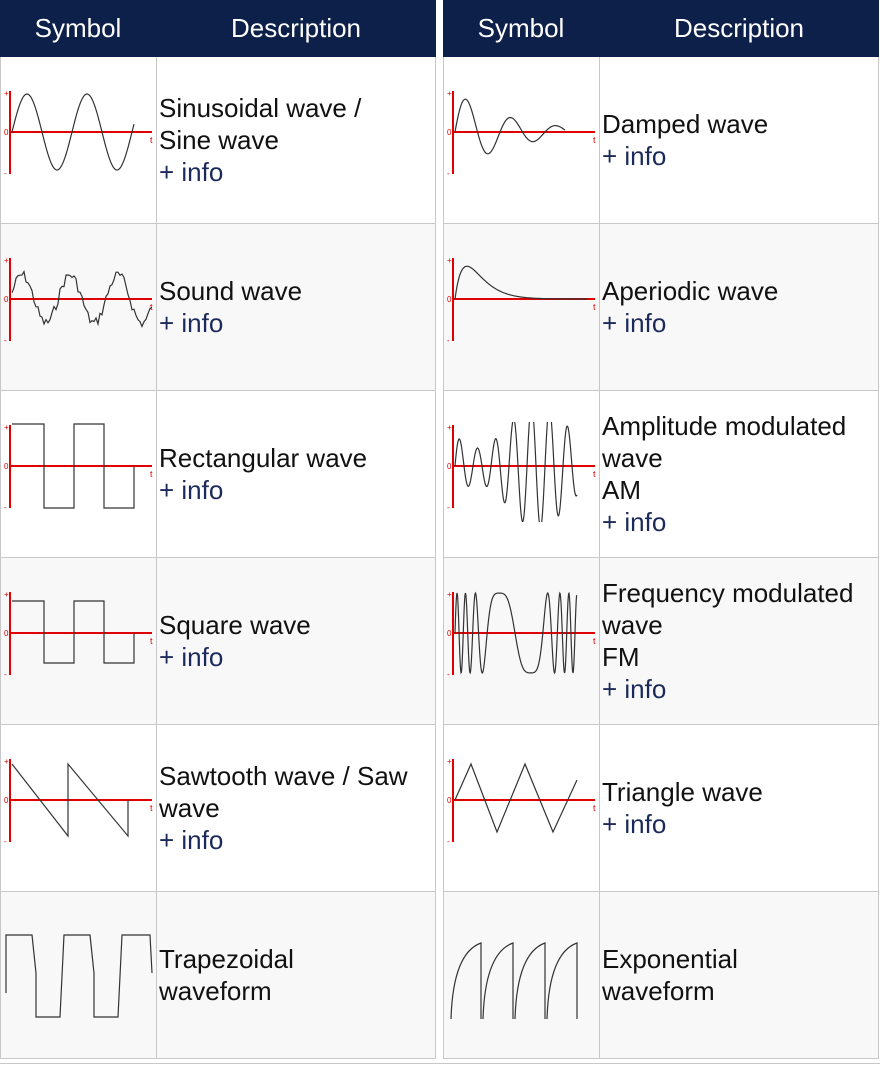 The image size is (880, 1072). I want to click on aperiodic-wave-icon: + 0 - t, so click(522, 307).